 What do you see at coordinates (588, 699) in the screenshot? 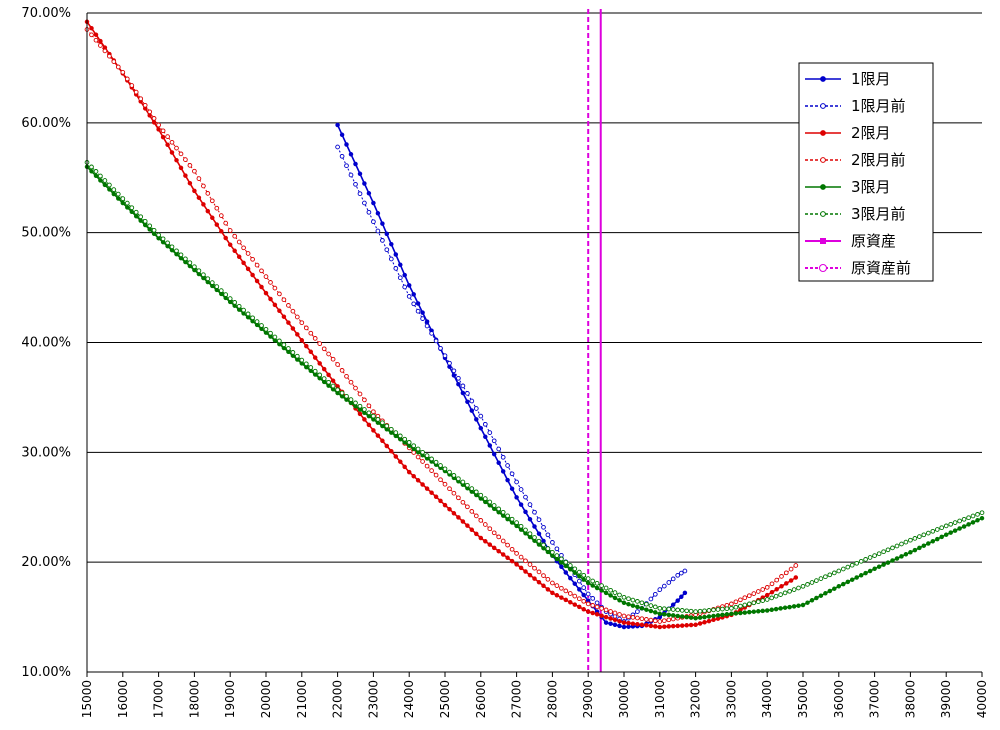
I see `x-tick-label: 29000` at bounding box center [588, 699].